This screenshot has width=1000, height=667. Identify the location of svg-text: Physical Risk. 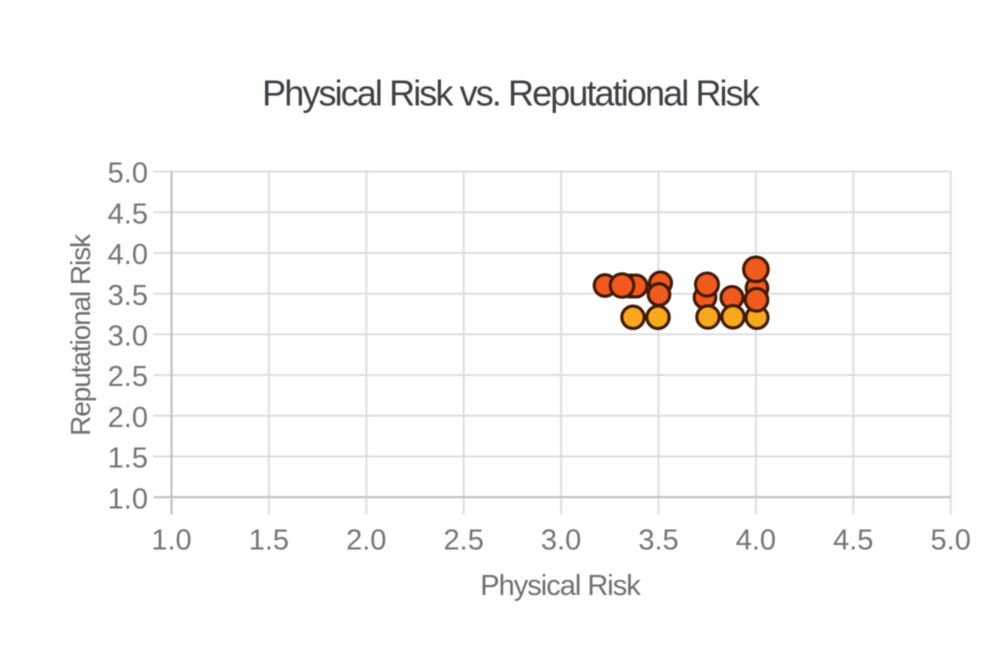
(560, 586).